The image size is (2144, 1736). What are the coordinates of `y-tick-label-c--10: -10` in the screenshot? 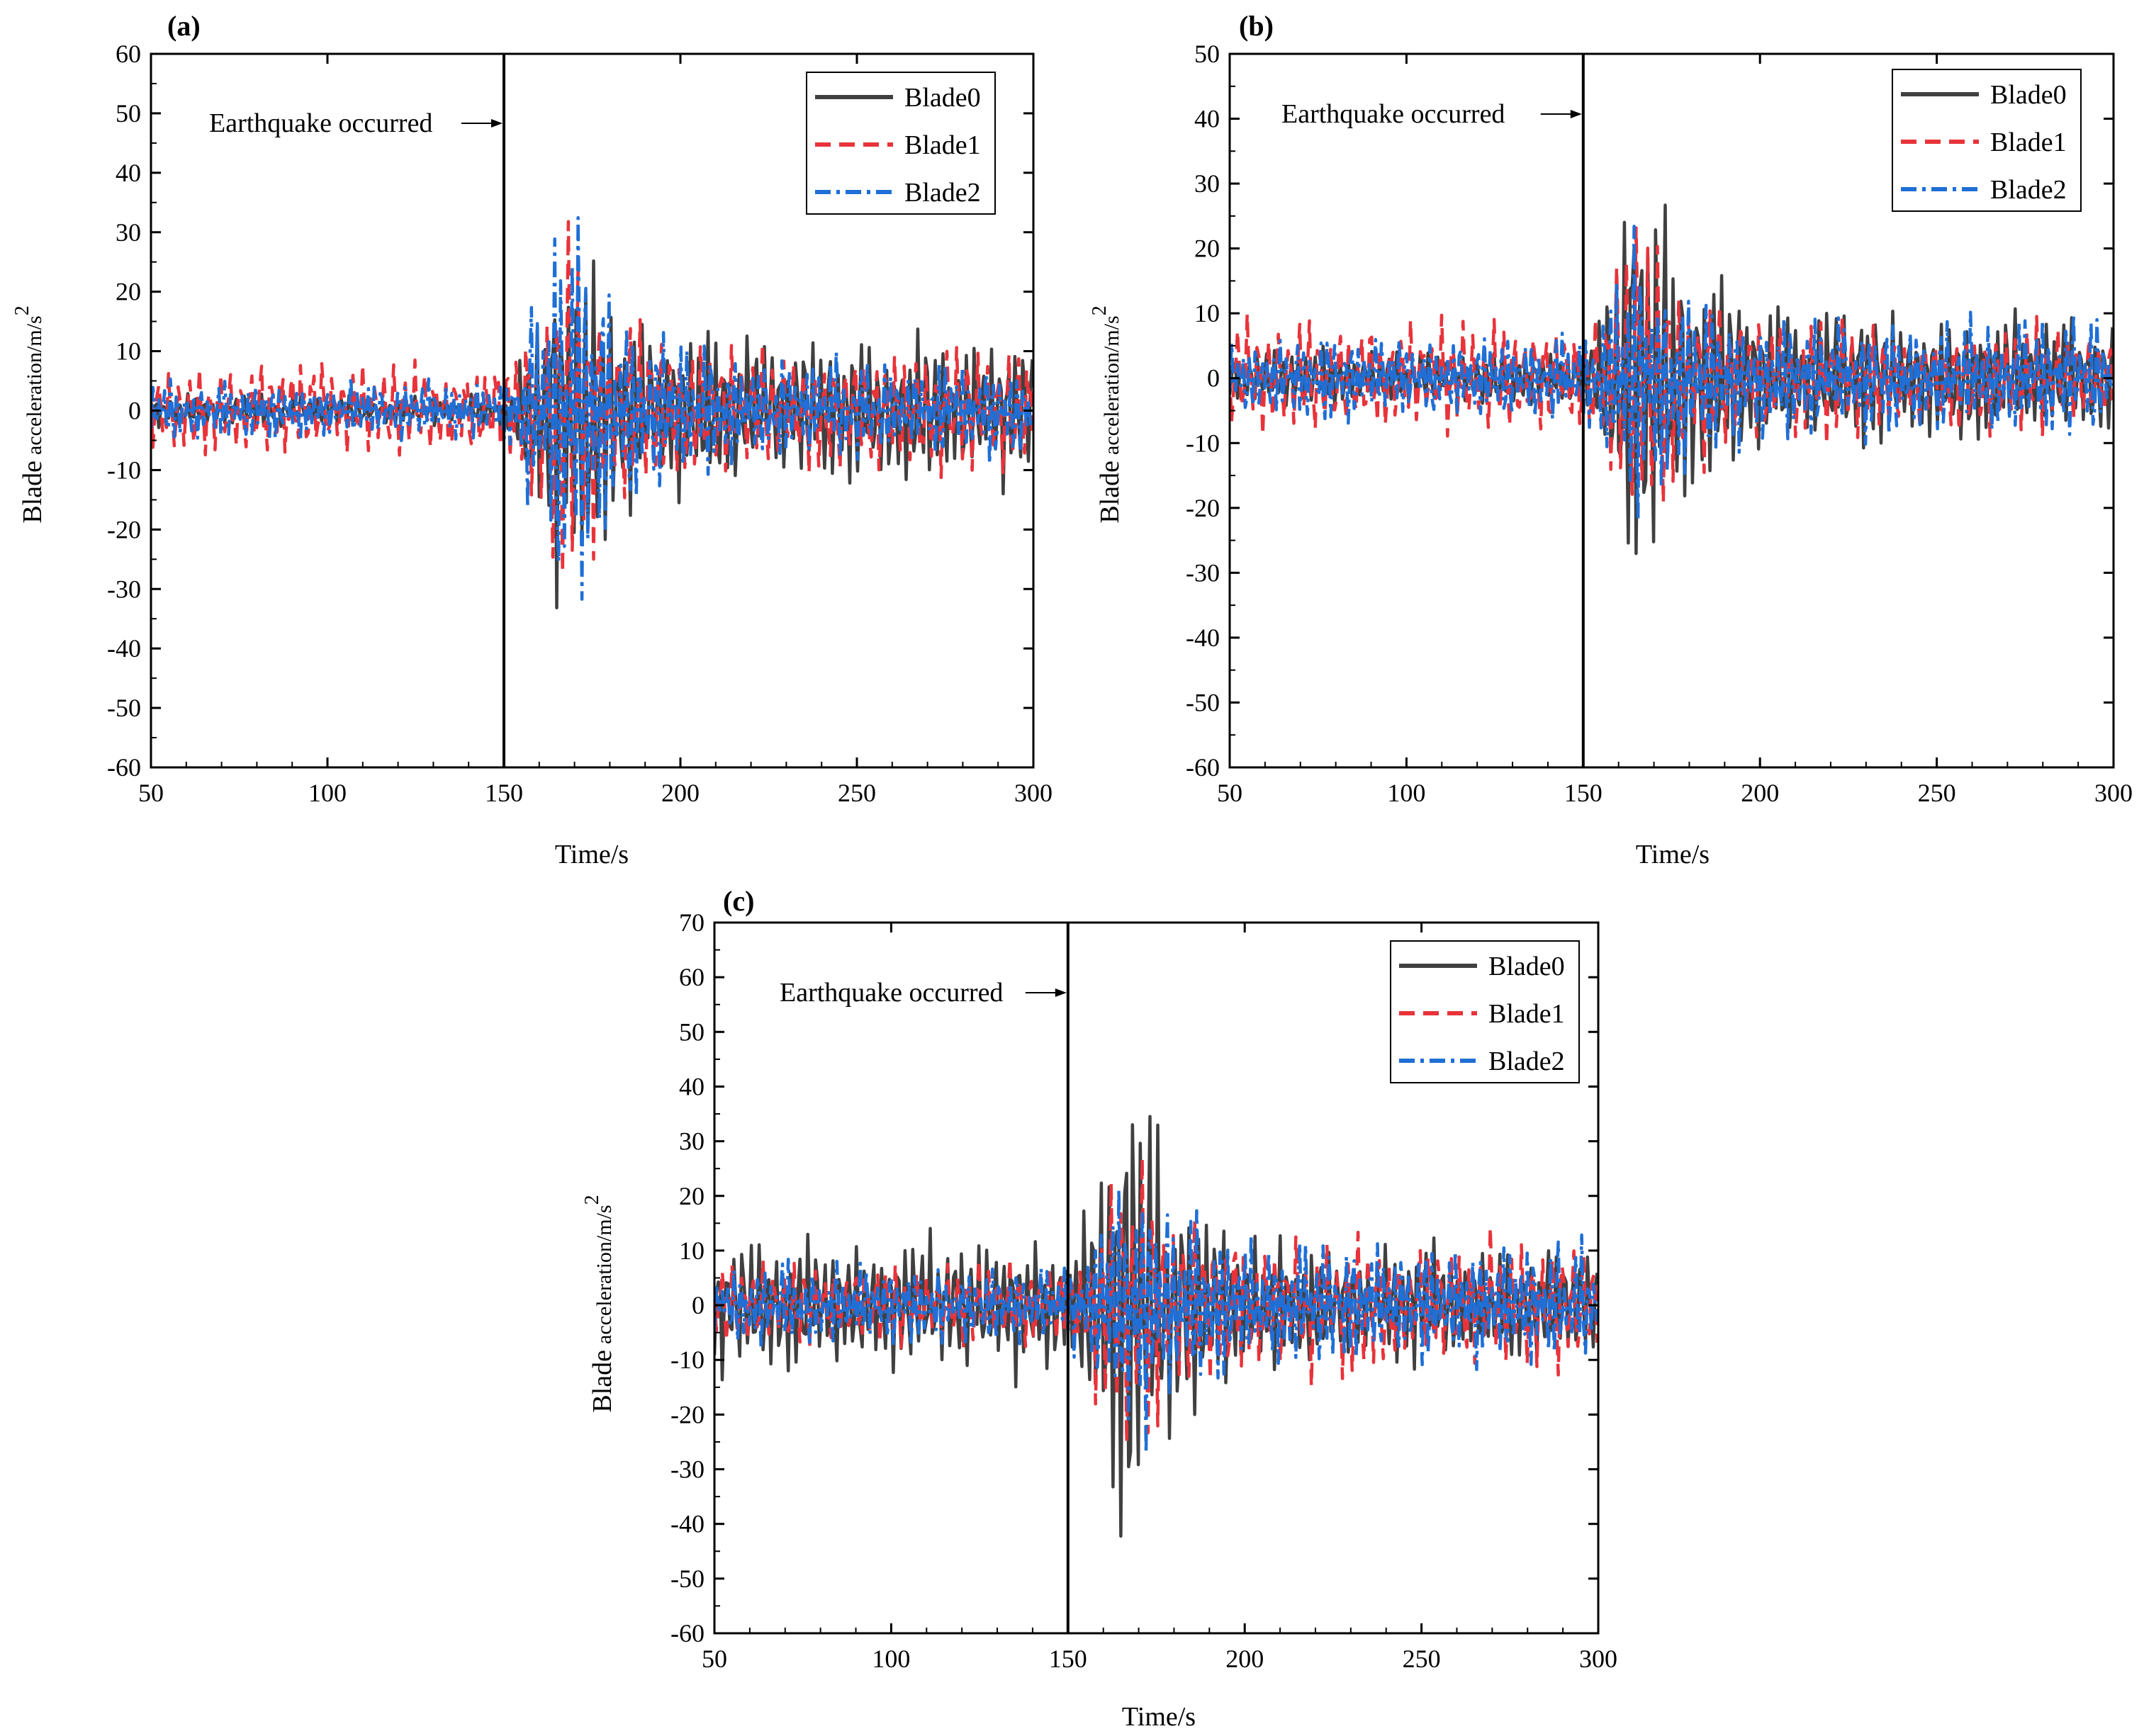 It's located at (687, 1360).